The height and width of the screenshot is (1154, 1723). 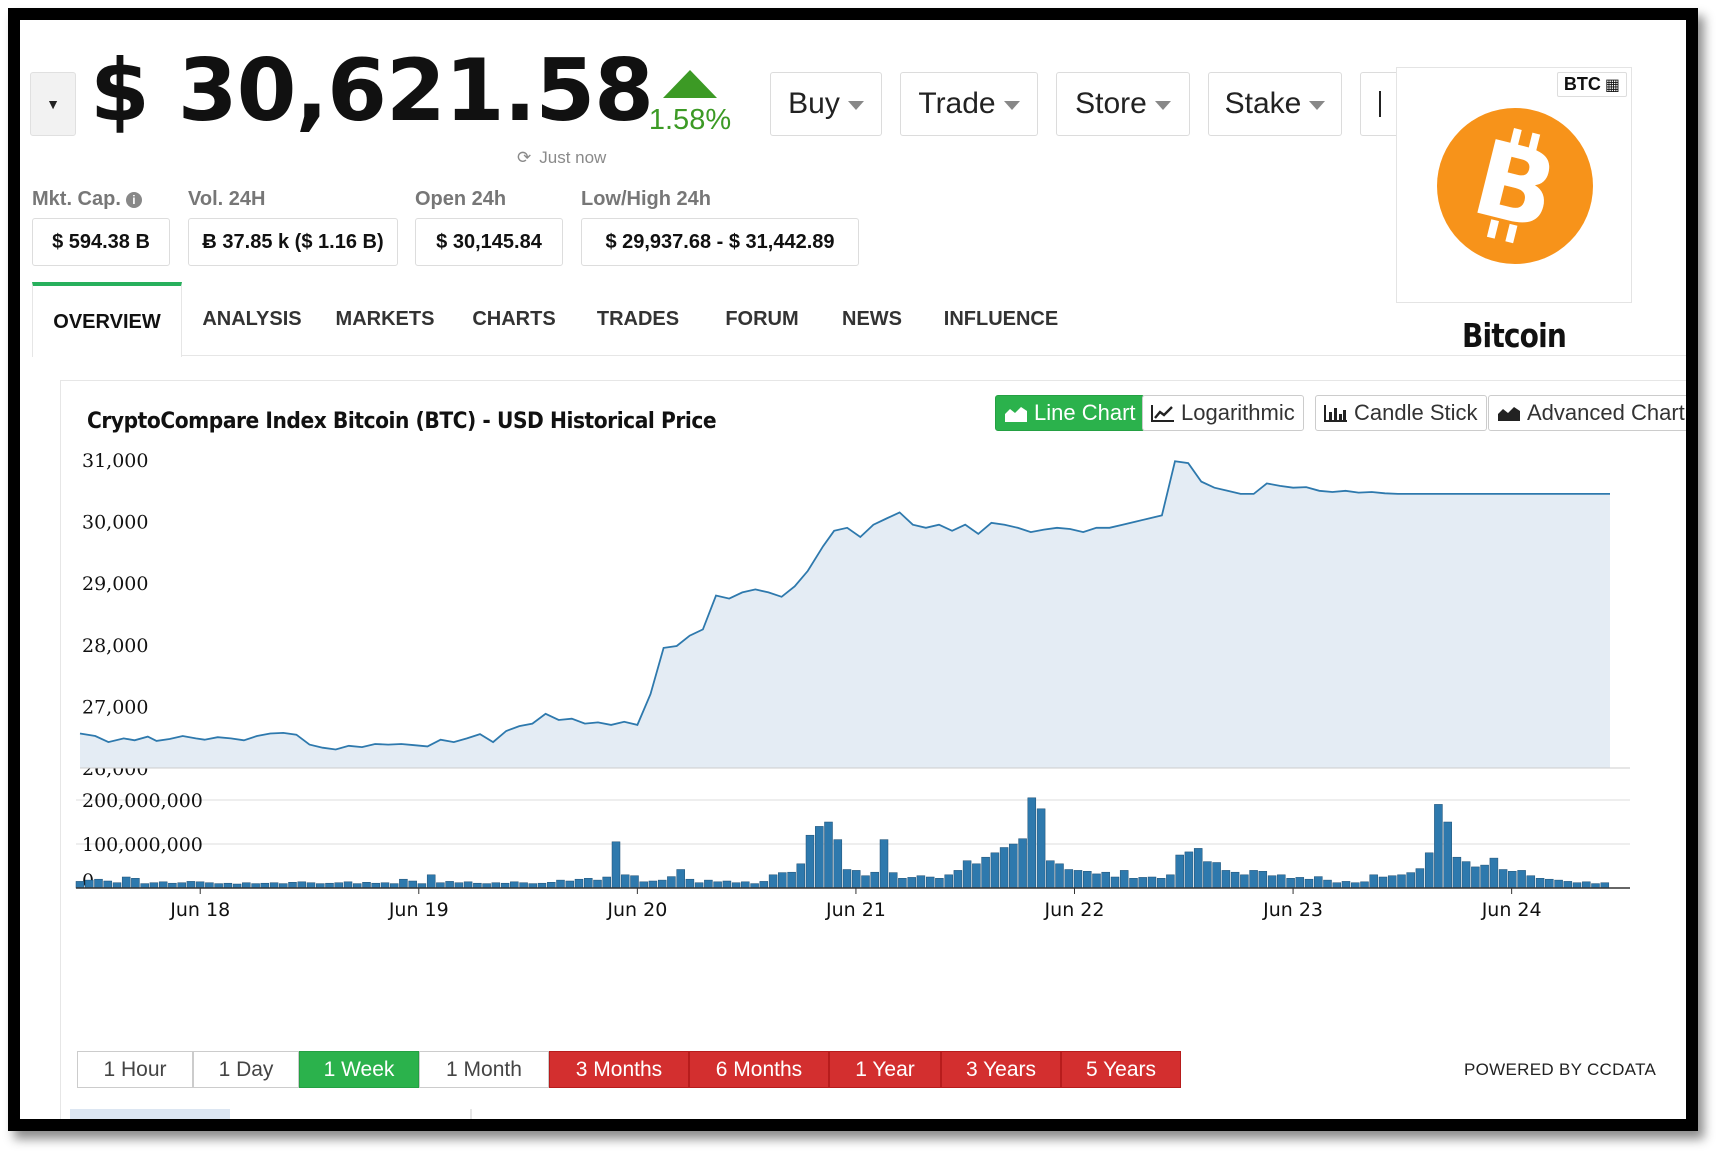 I want to click on x-tick-label: Jun 23, so click(x=1292, y=910).